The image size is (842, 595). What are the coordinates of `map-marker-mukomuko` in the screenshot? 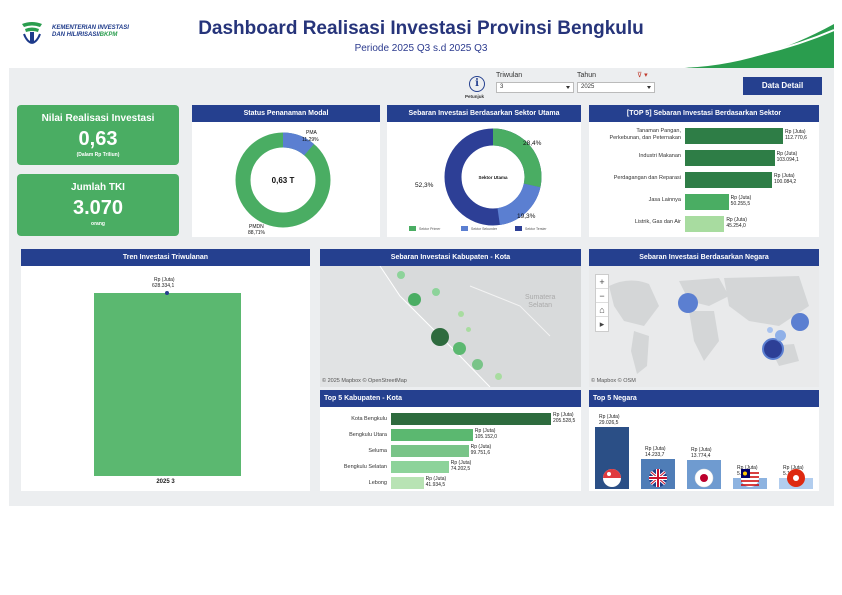 It's located at (401, 275).